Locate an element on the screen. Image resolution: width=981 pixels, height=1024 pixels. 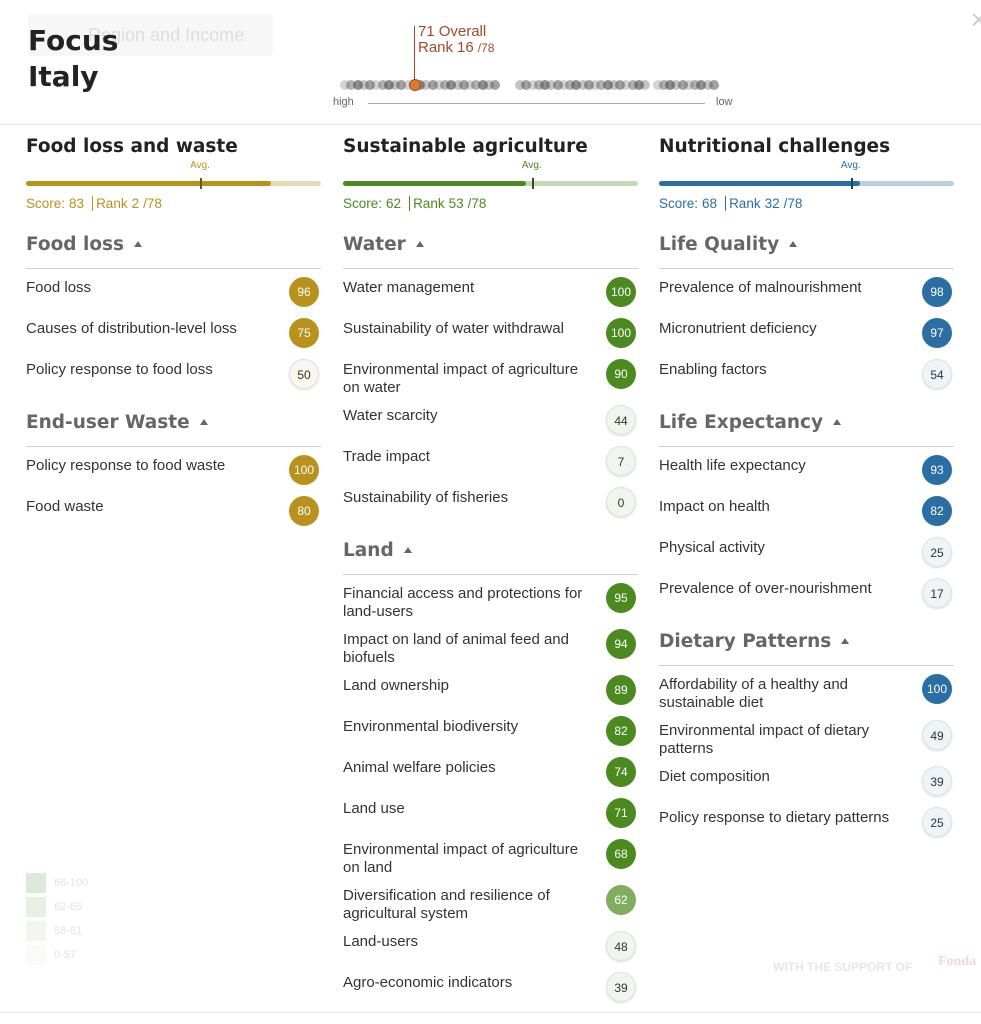
indicator-score: 71 is located at coordinates (621, 813).